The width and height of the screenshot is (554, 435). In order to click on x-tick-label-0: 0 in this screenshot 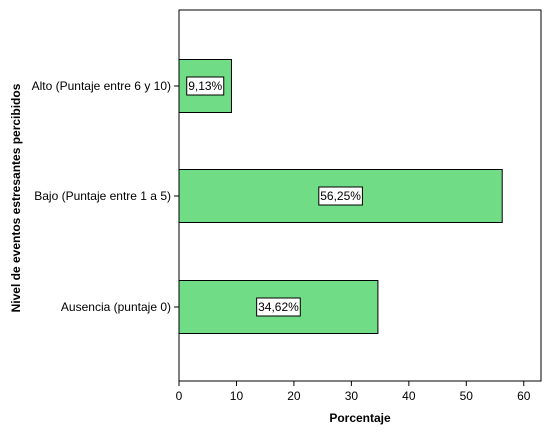, I will do `click(179, 396)`.